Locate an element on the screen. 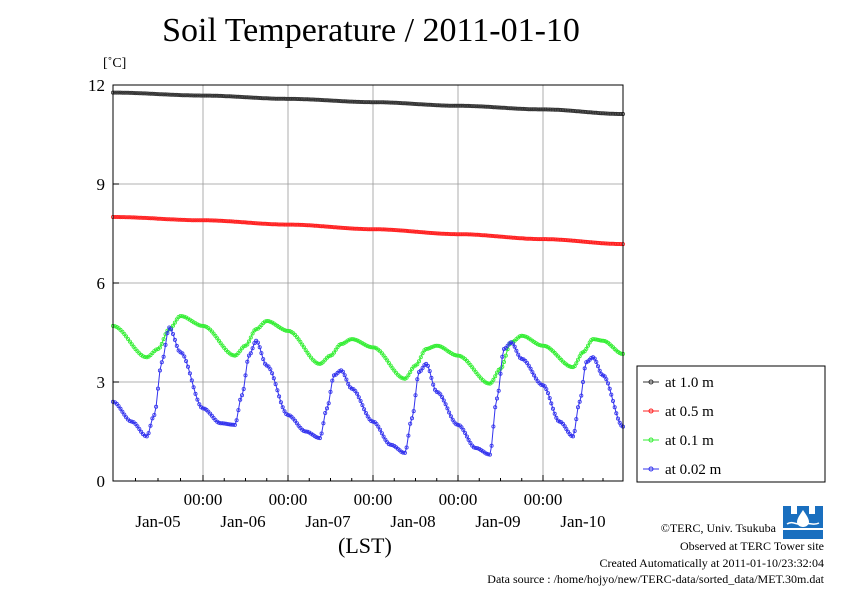  legend: at 1.0 m at 0.5 m at 0.1 m at 0.02 m is located at coordinates (731, 424).